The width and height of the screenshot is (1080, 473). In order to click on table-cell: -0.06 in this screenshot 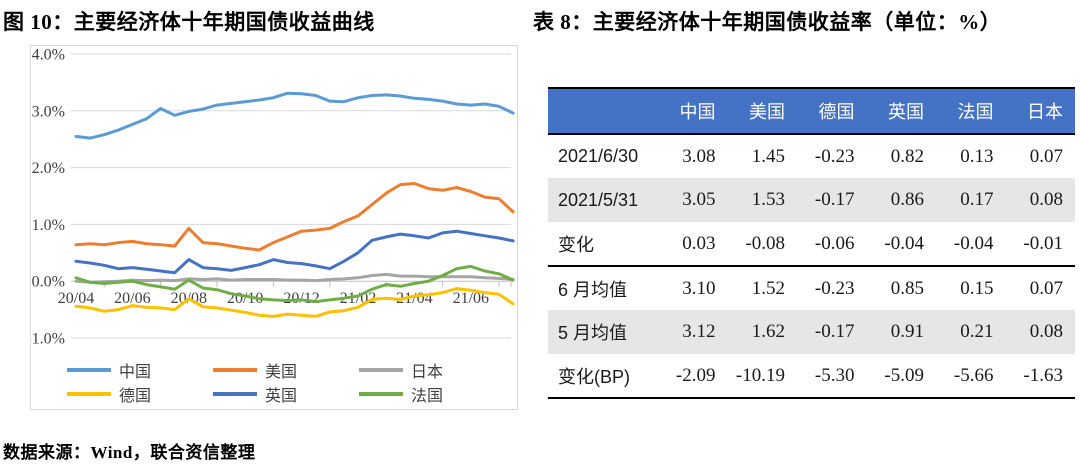, I will do `click(834, 243)`.